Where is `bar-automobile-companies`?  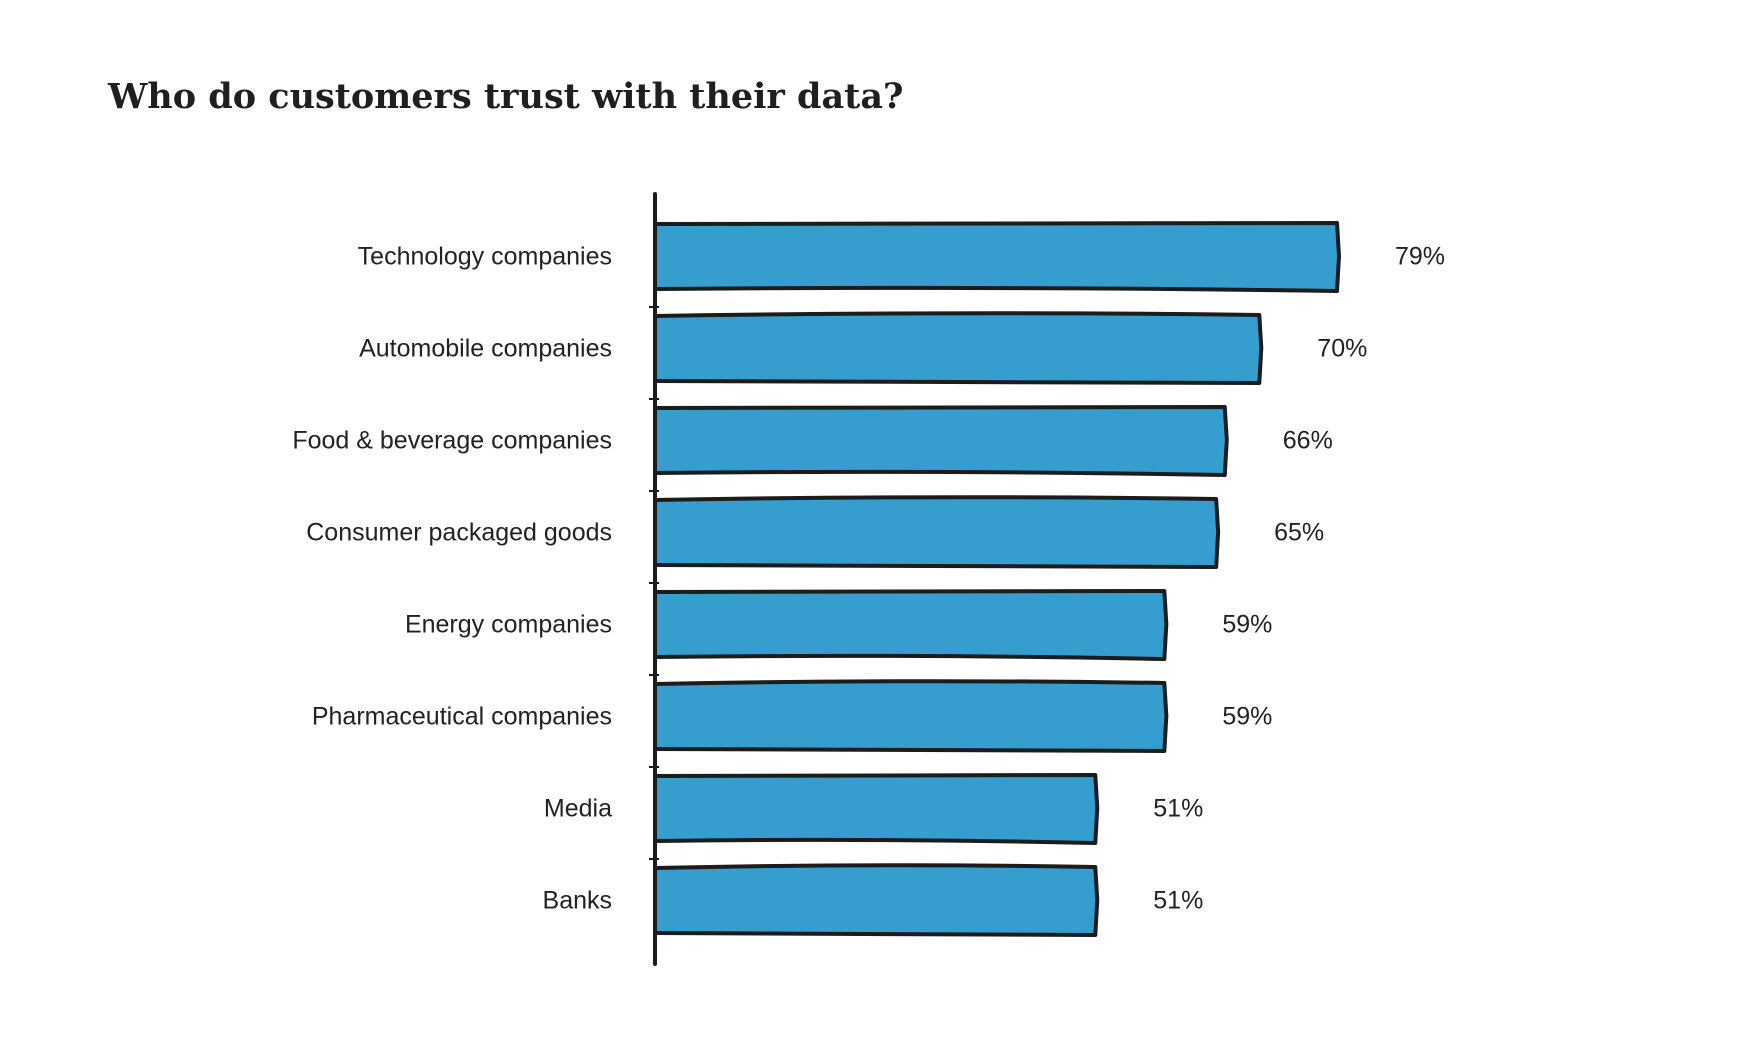
bar-automobile-companies is located at coordinates (957, 348).